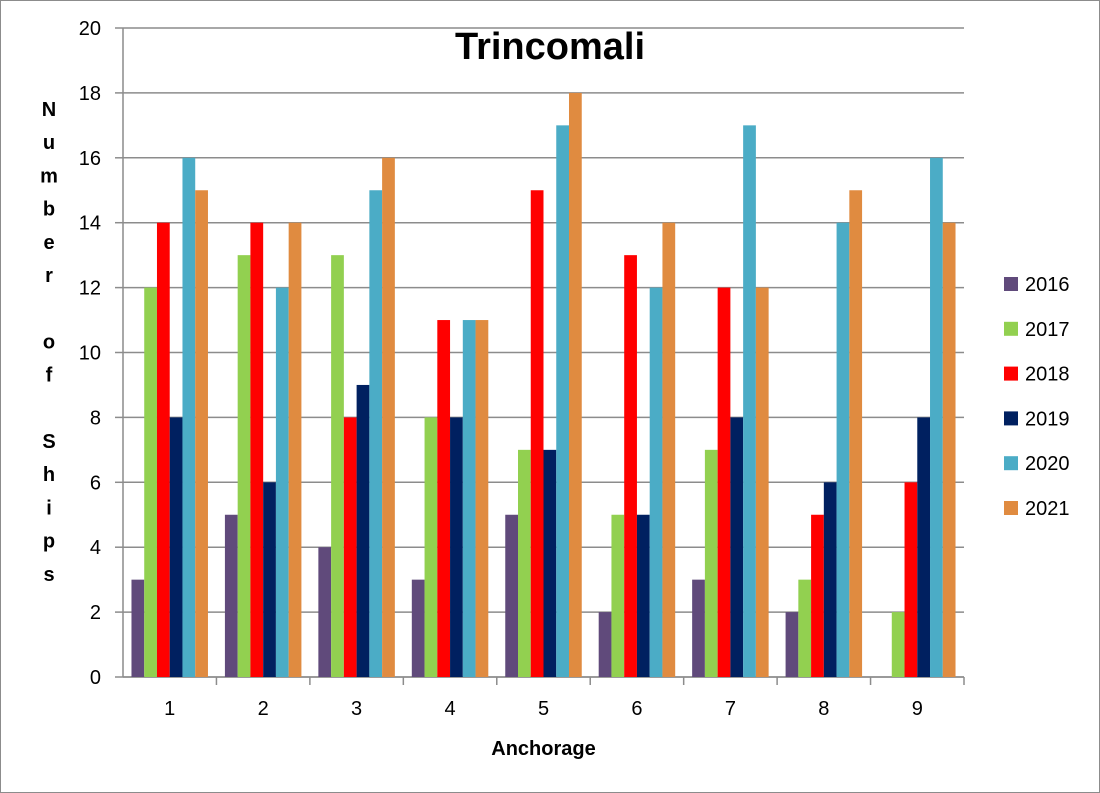 Image resolution: width=1100 pixels, height=793 pixels. Describe the element at coordinates (1011, 373) in the screenshot. I see `legend-swatch-2018` at that location.